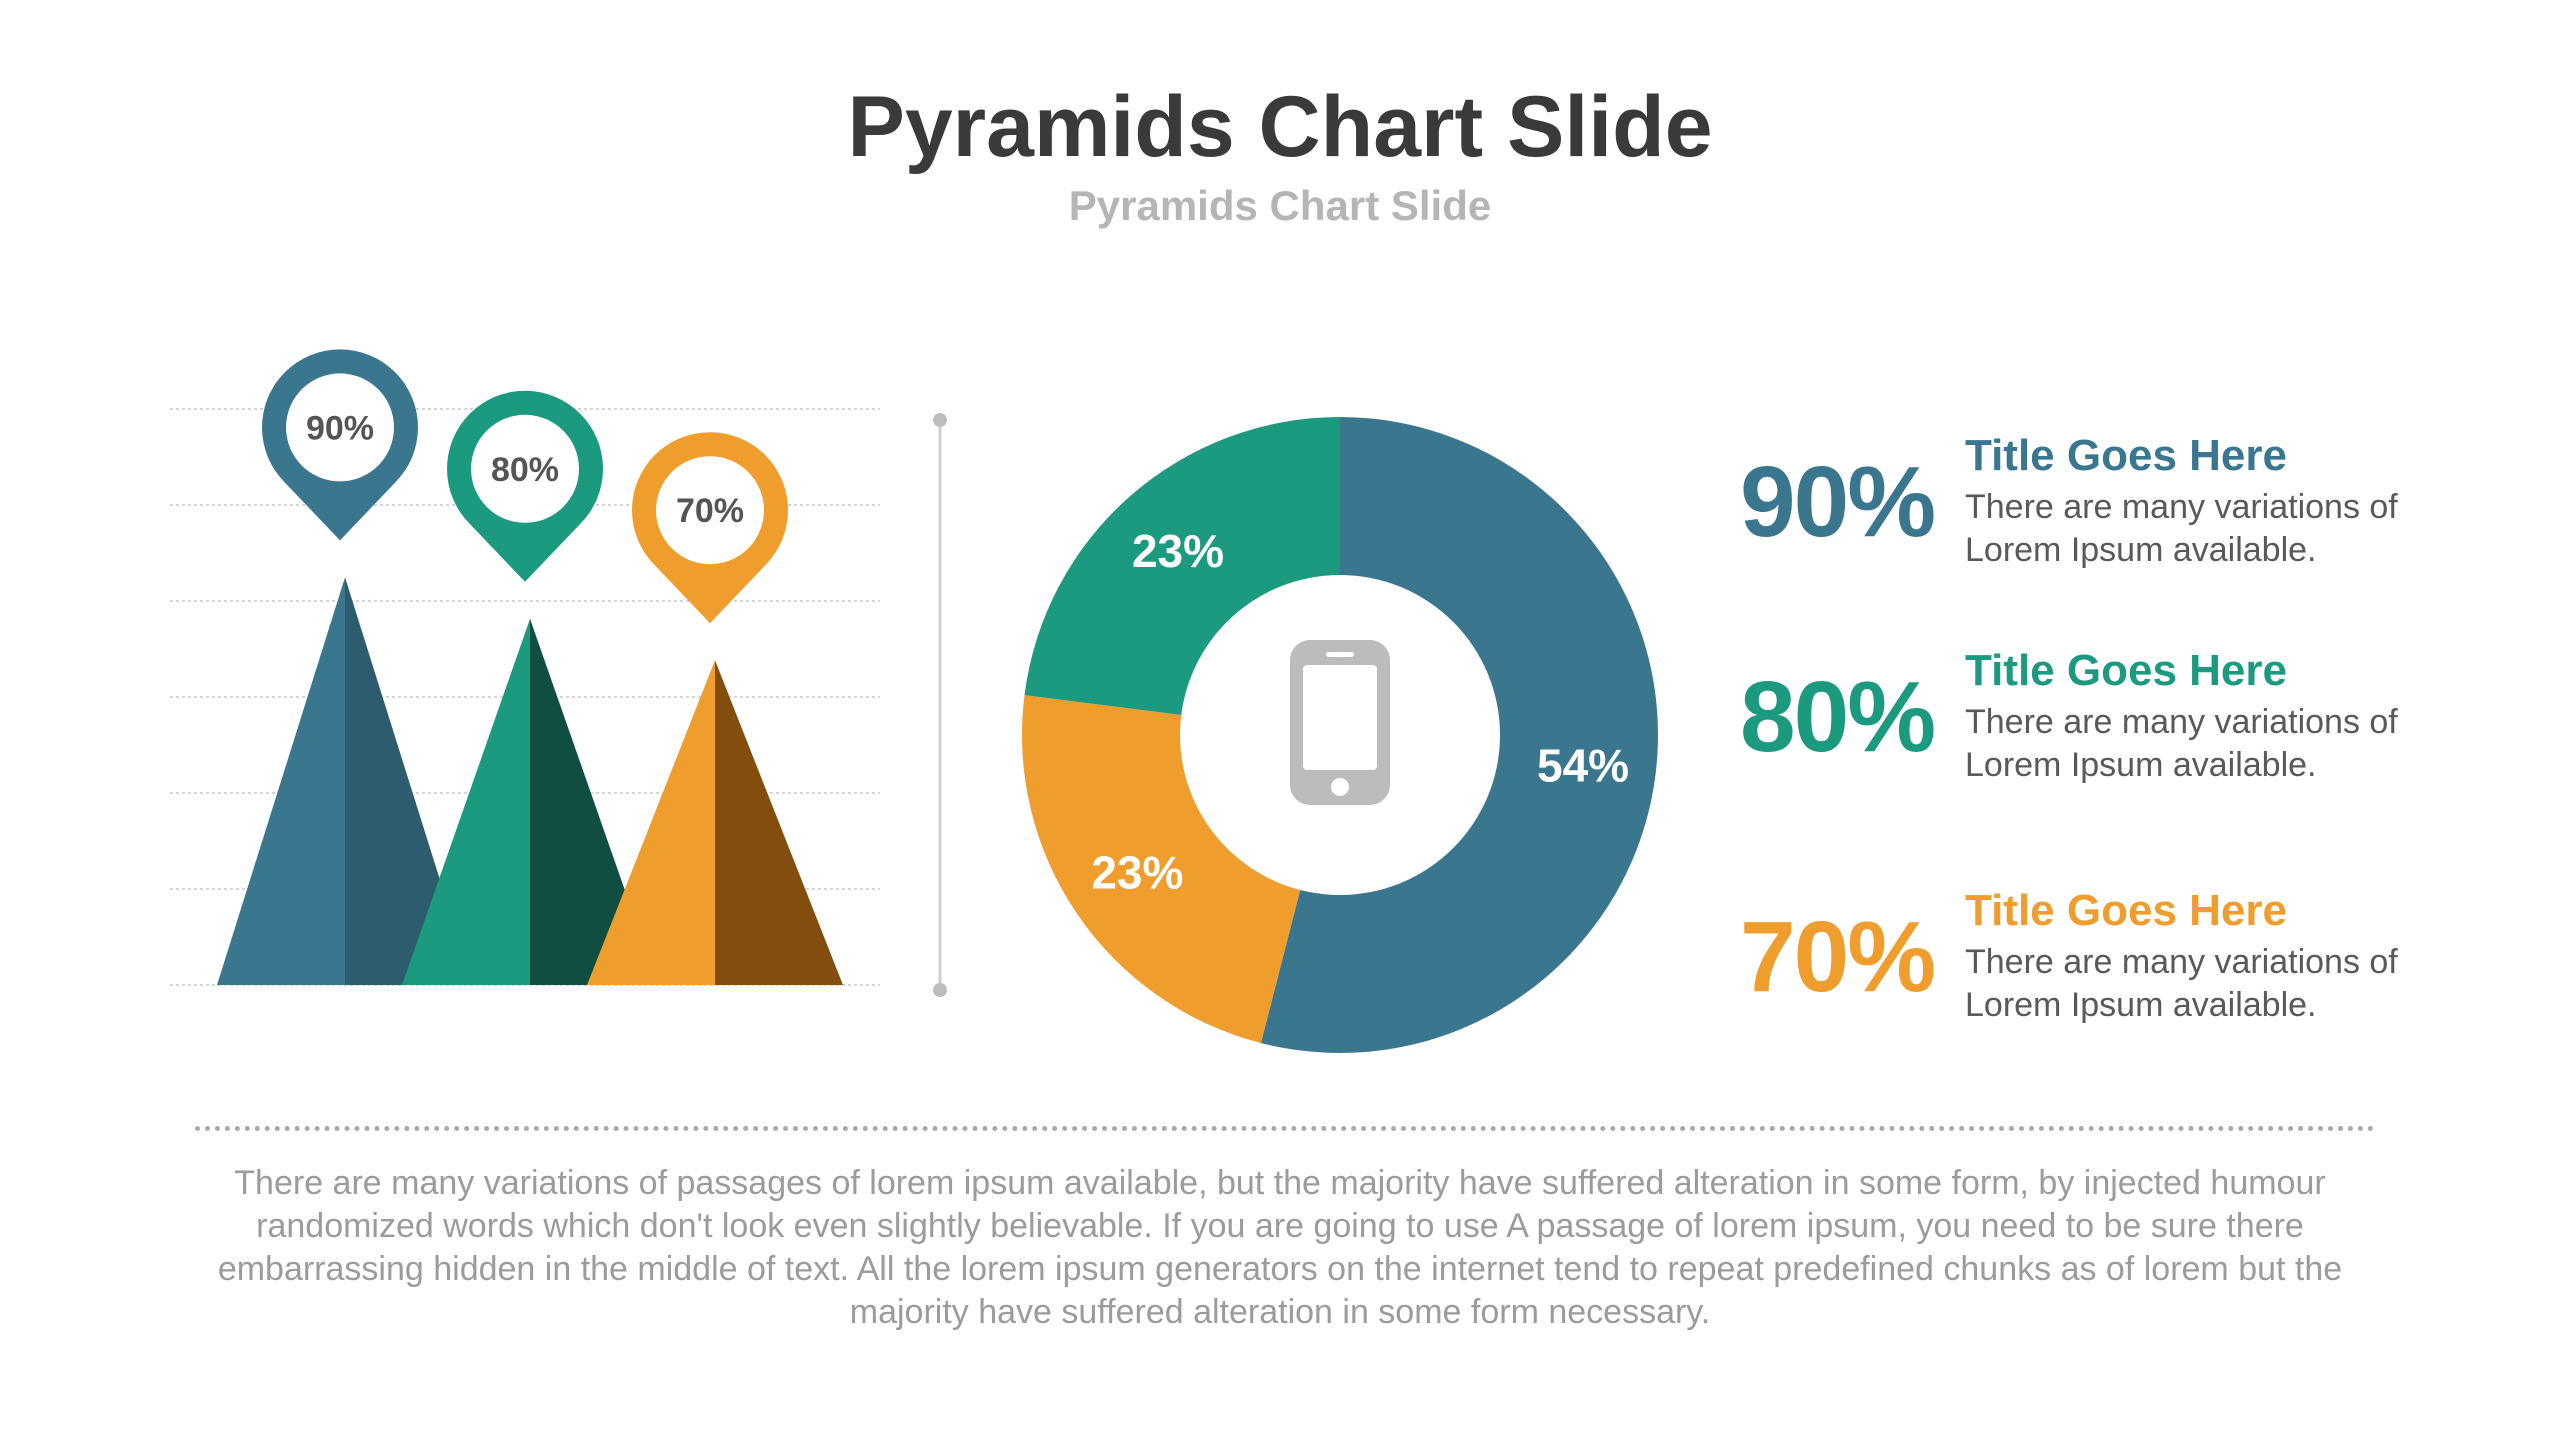 This screenshot has height=1440, width=2560. Describe the element at coordinates (1285, 1128) in the screenshot. I see `dotted-divider` at that location.